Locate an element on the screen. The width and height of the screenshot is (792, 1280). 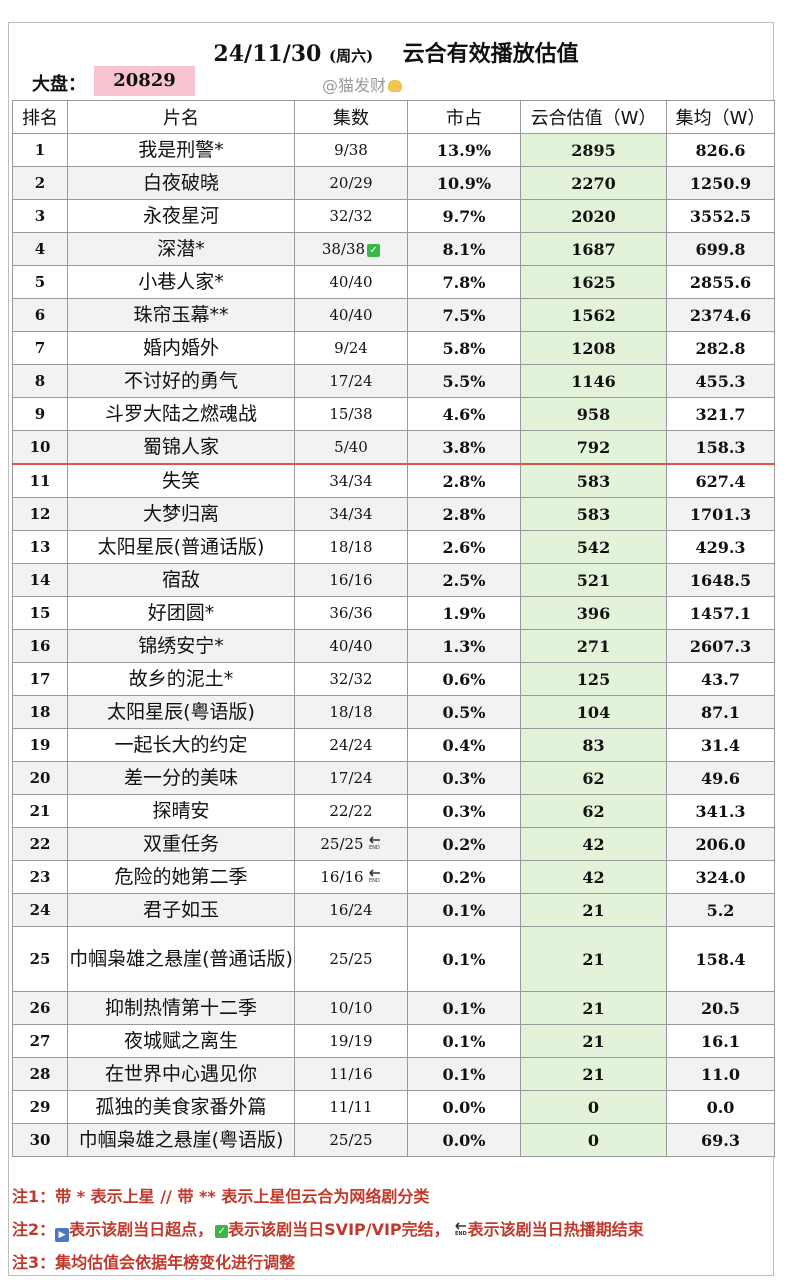
rank-cell: 13 is located at coordinates (40, 547).